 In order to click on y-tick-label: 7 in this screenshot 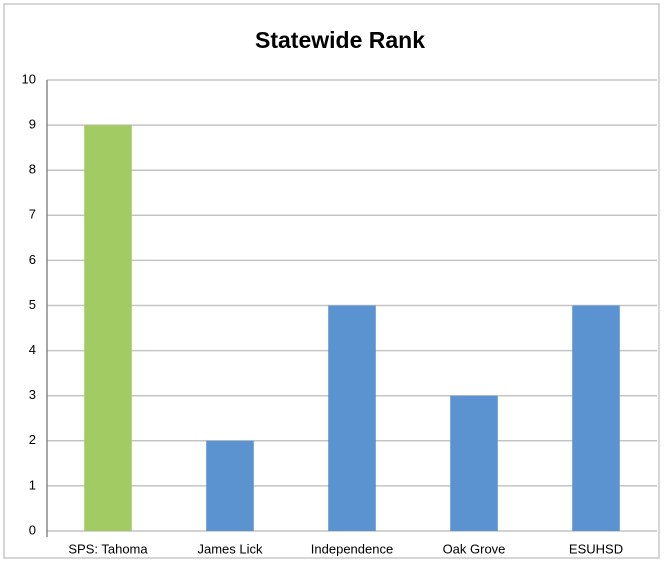, I will do `click(32, 214)`.